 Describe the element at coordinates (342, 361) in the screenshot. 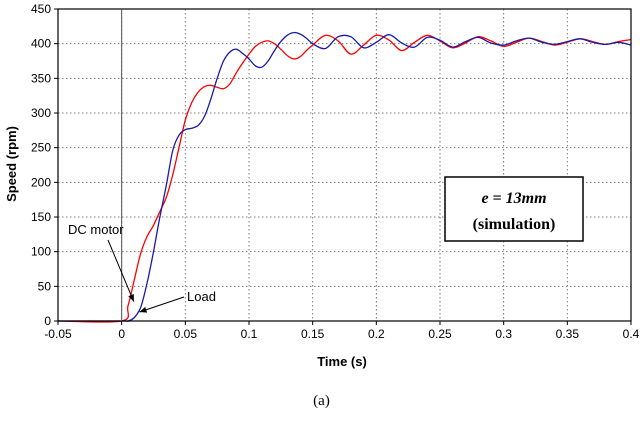

I see `x-axis-title: Time (s)` at that location.